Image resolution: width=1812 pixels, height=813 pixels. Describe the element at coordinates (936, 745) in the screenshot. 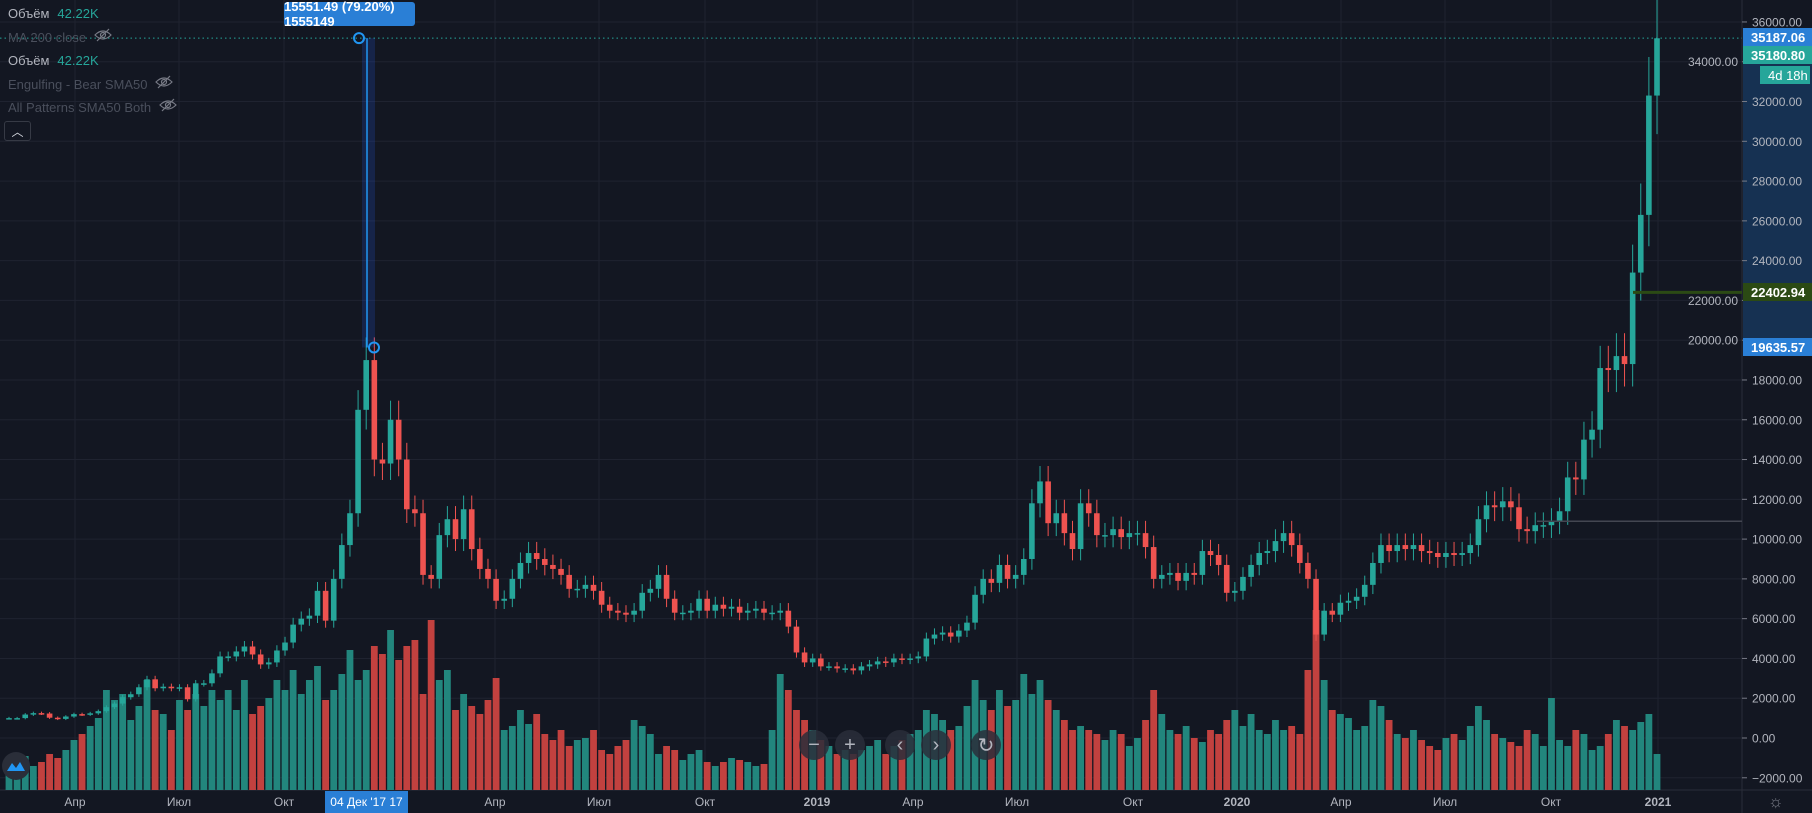

I see `scroll-right-button: ›` at that location.